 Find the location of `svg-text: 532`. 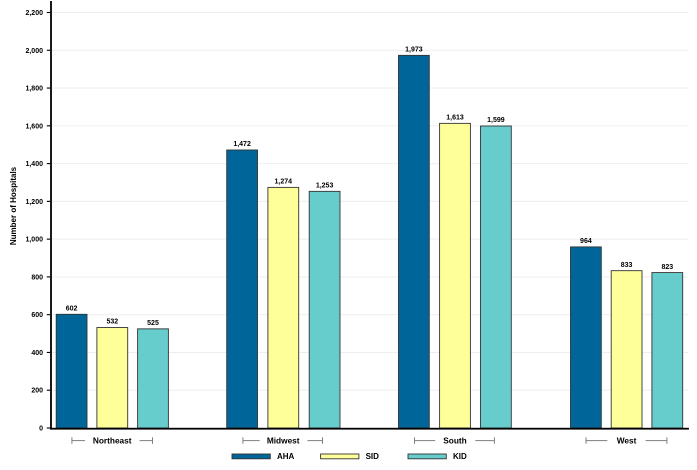

svg-text: 532 is located at coordinates (112, 322).